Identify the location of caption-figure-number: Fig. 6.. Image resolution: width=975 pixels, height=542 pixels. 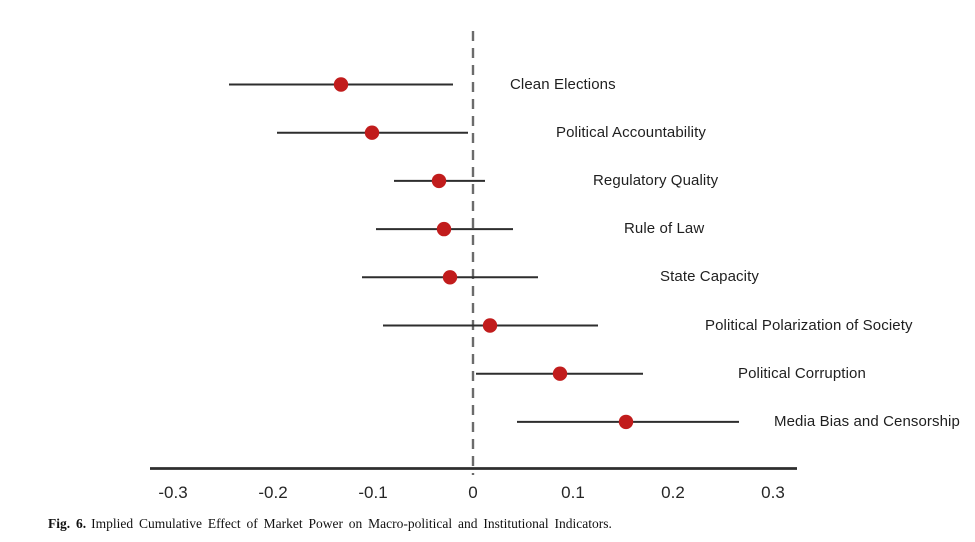
(67, 523).